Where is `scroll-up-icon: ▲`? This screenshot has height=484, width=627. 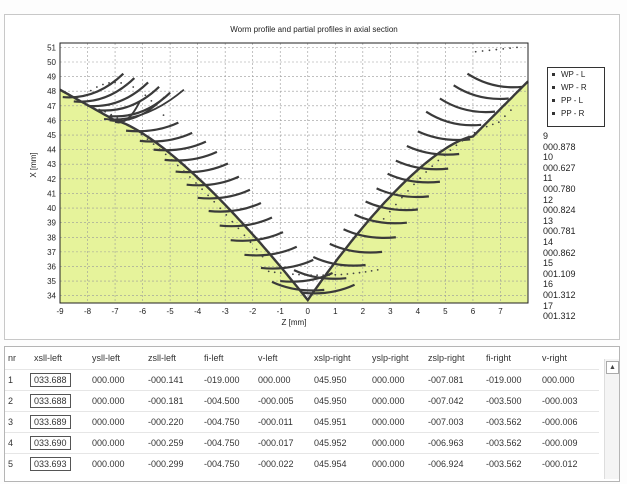 scroll-up-icon: ▲ is located at coordinates (612, 367).